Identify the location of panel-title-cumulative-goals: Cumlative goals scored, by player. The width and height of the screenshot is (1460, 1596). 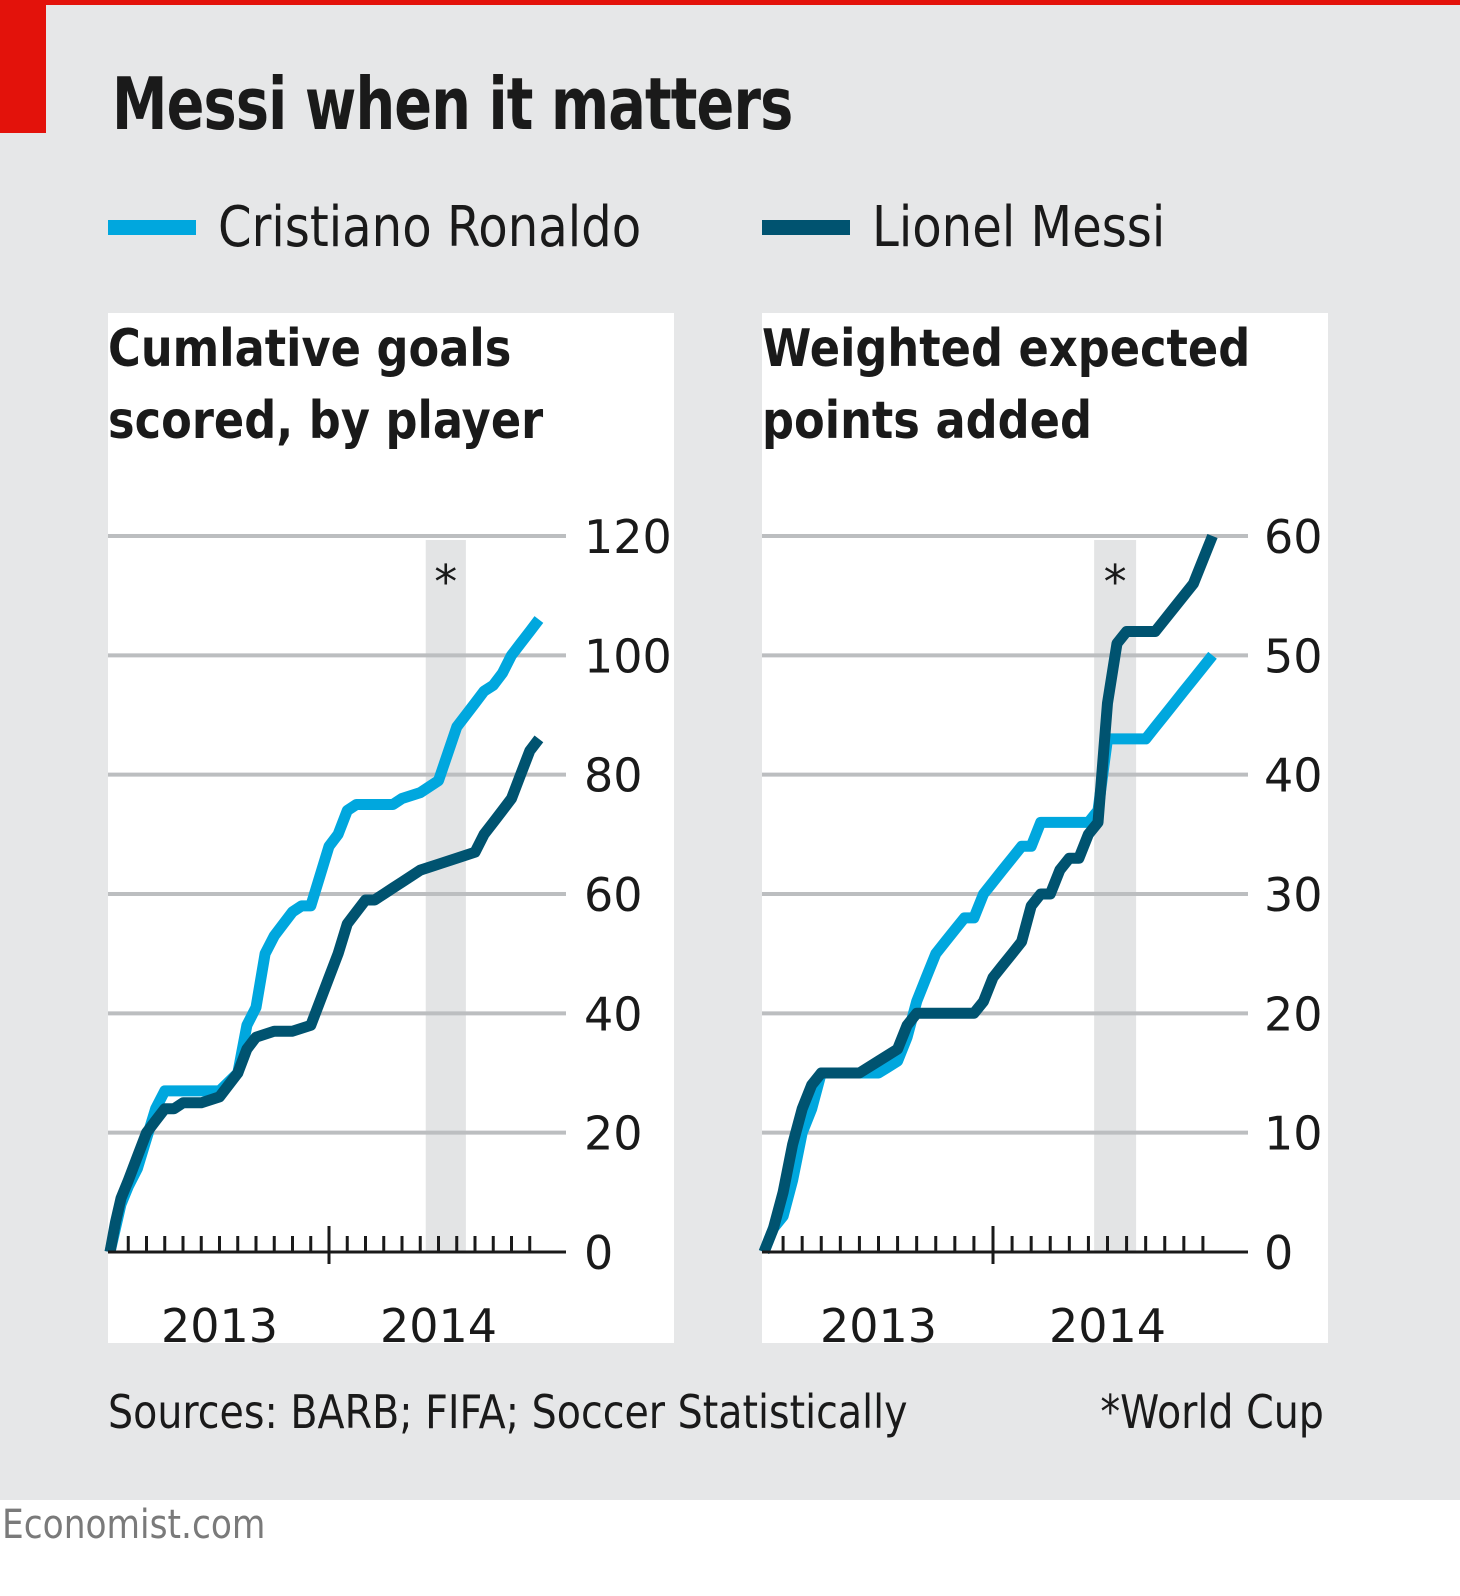
(325, 385).